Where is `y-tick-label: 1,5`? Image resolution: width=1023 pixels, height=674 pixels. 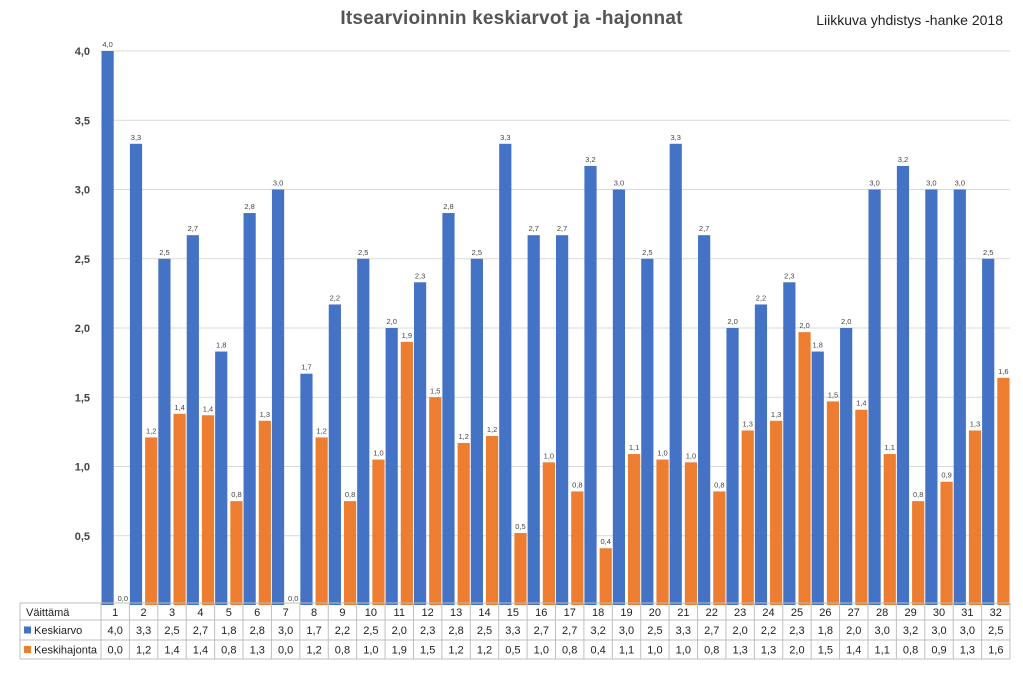
y-tick-label: 1,5 is located at coordinates (82, 398).